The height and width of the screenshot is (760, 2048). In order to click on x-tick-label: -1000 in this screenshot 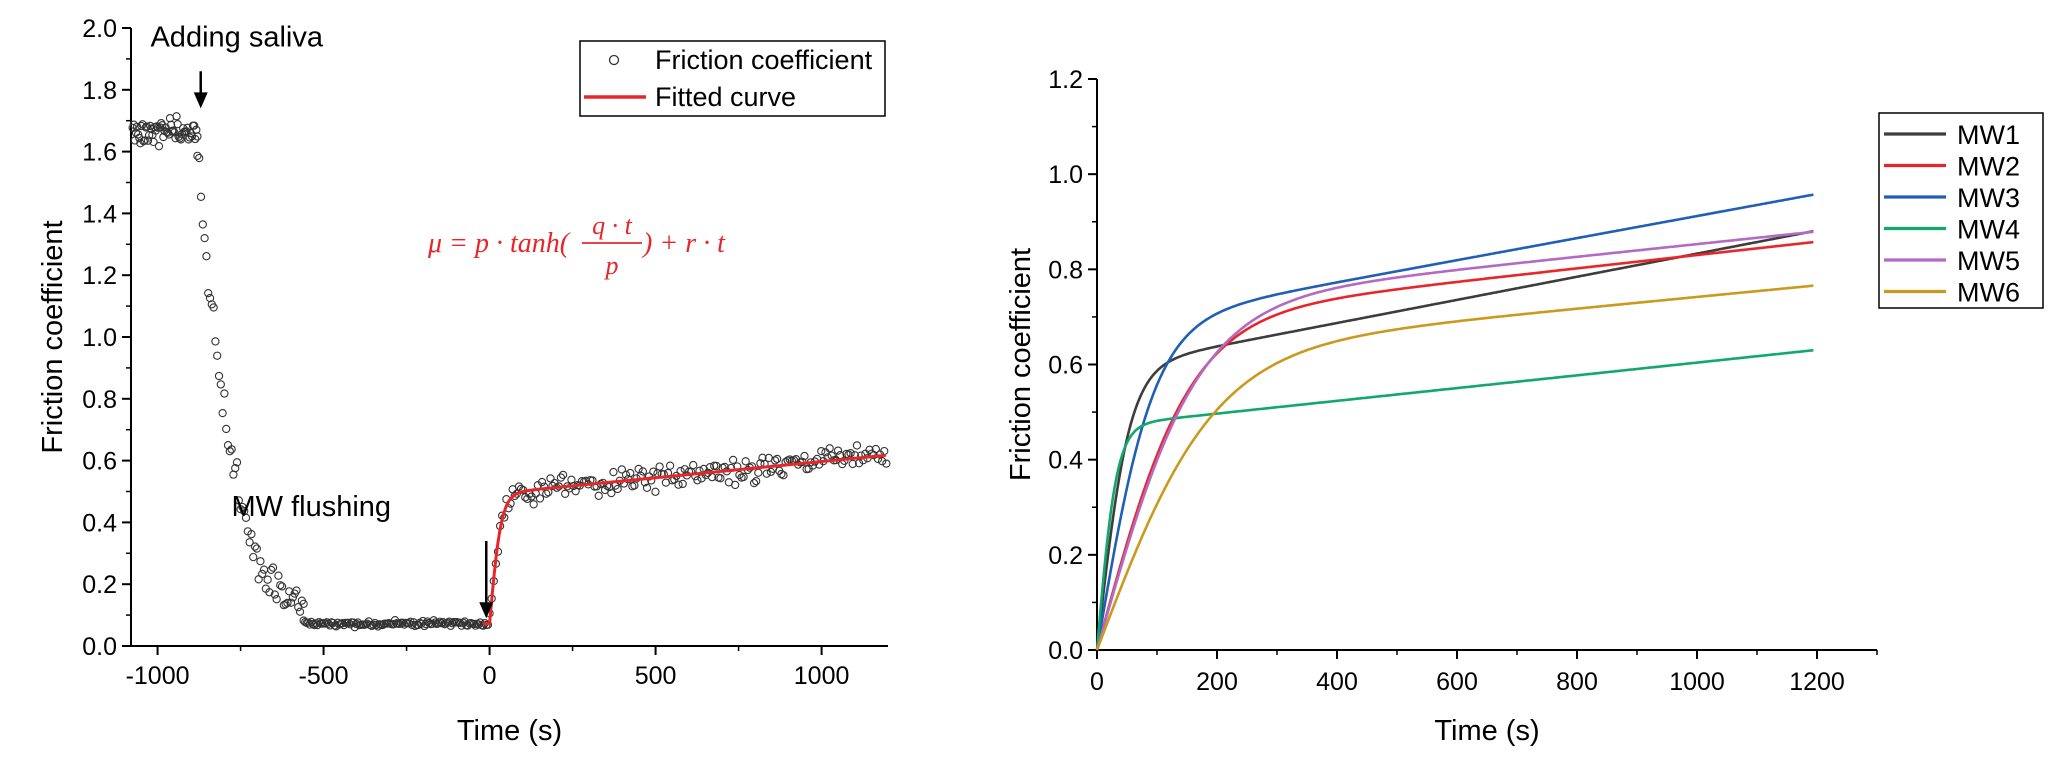, I will do `click(158, 676)`.